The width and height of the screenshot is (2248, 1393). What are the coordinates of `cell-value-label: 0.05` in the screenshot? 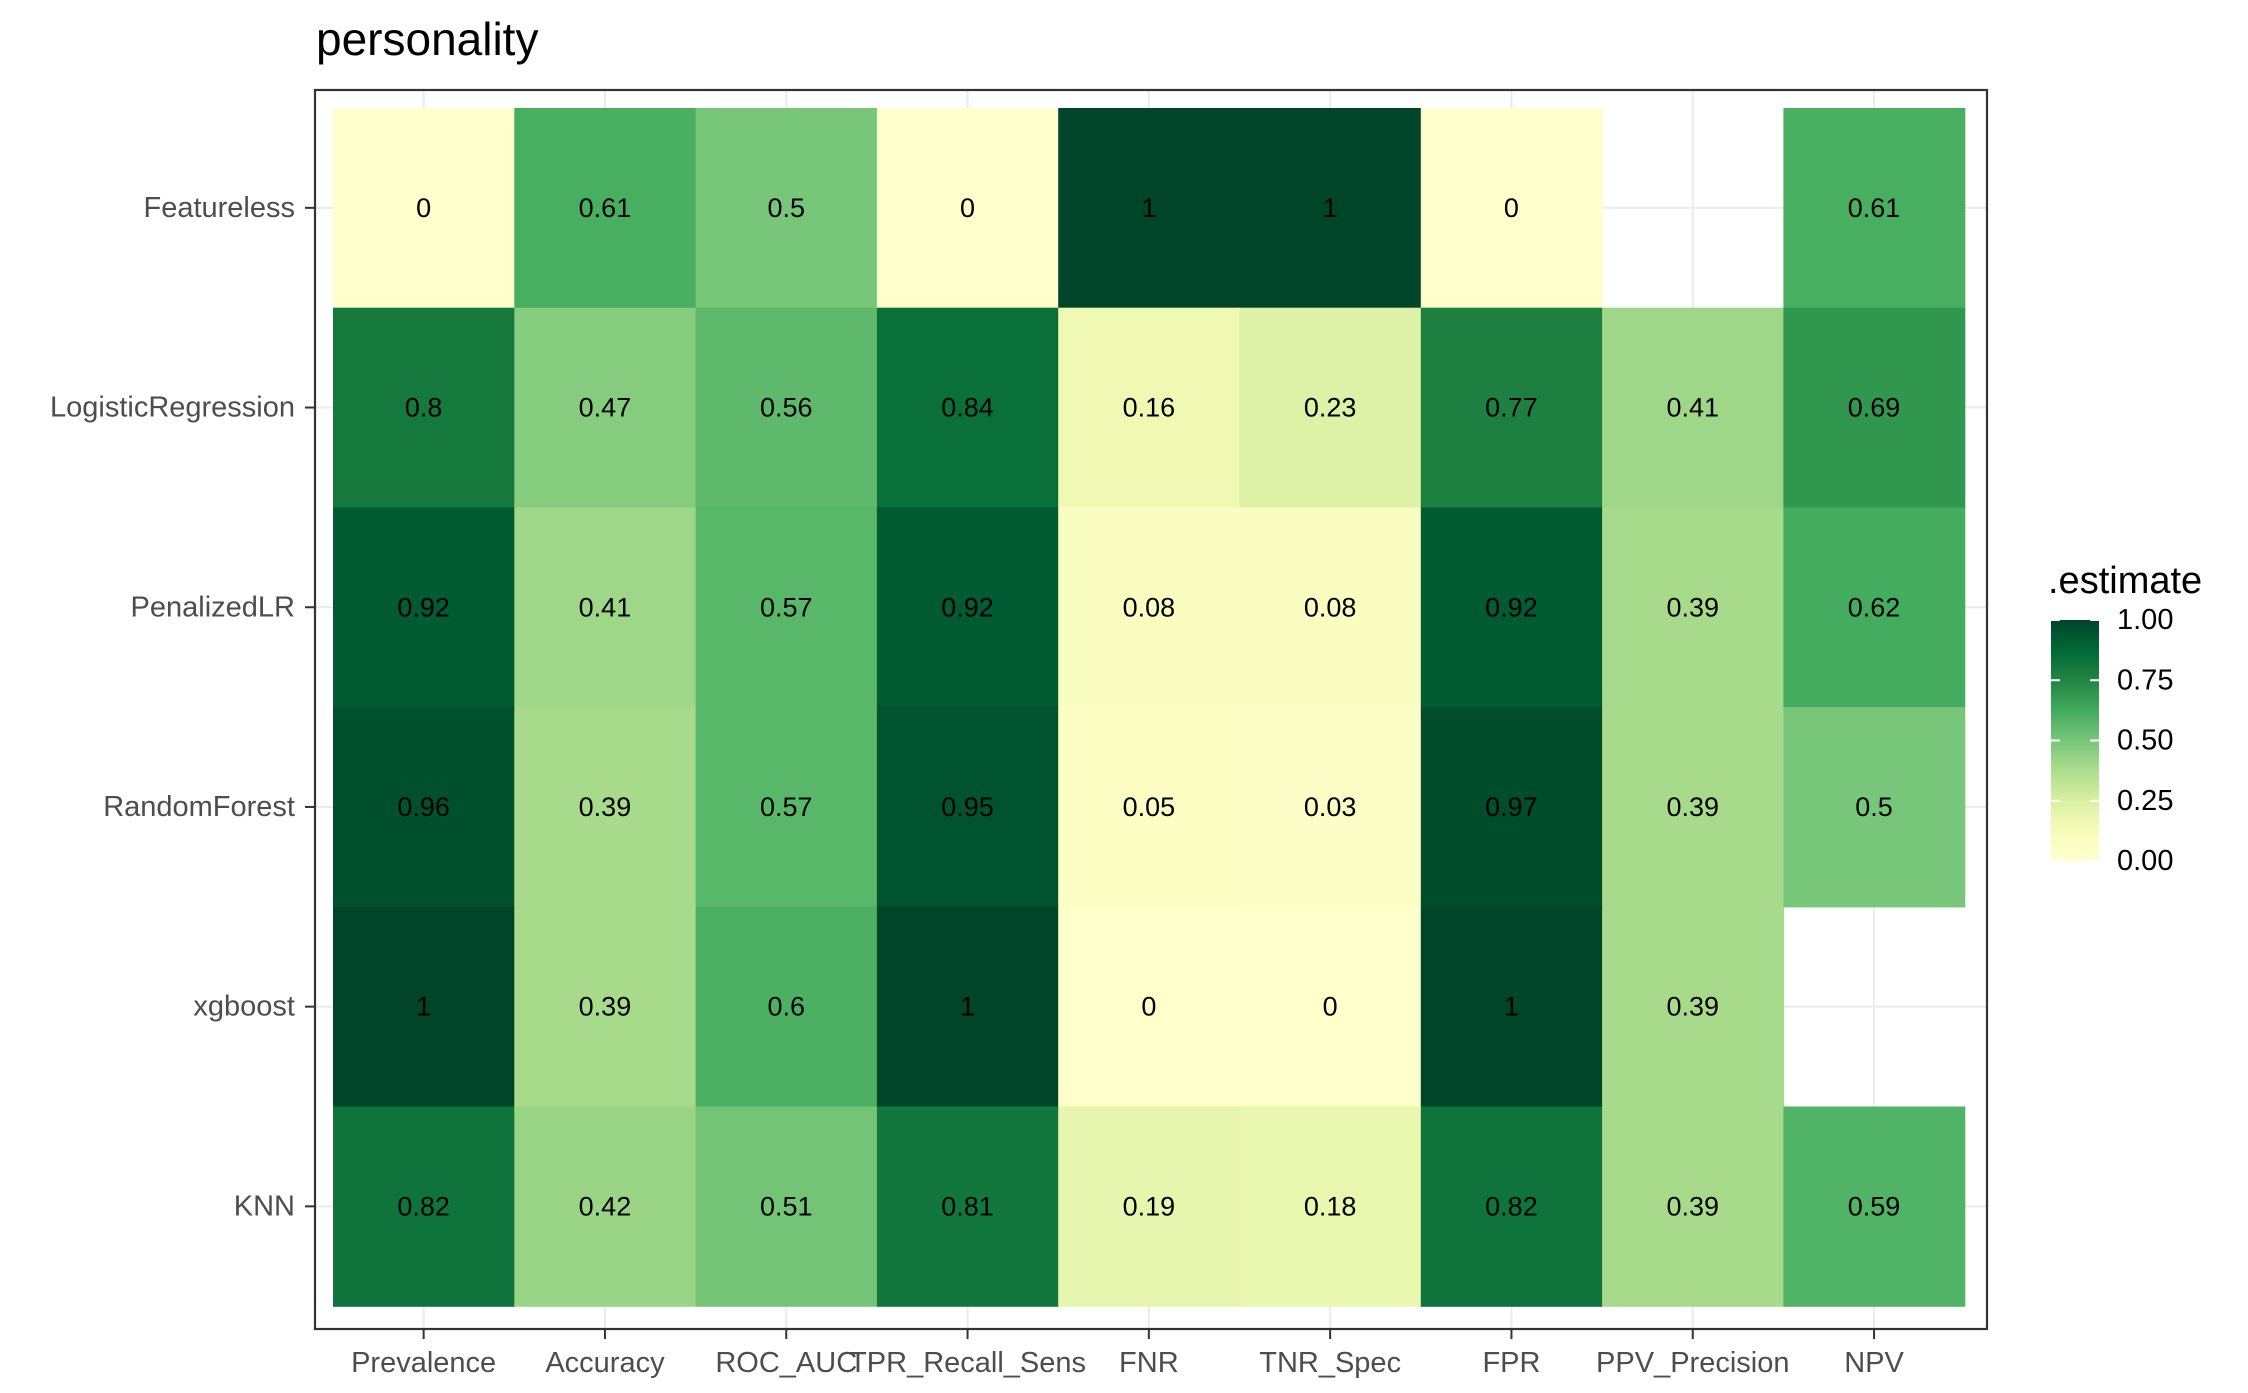 It's located at (1149, 807).